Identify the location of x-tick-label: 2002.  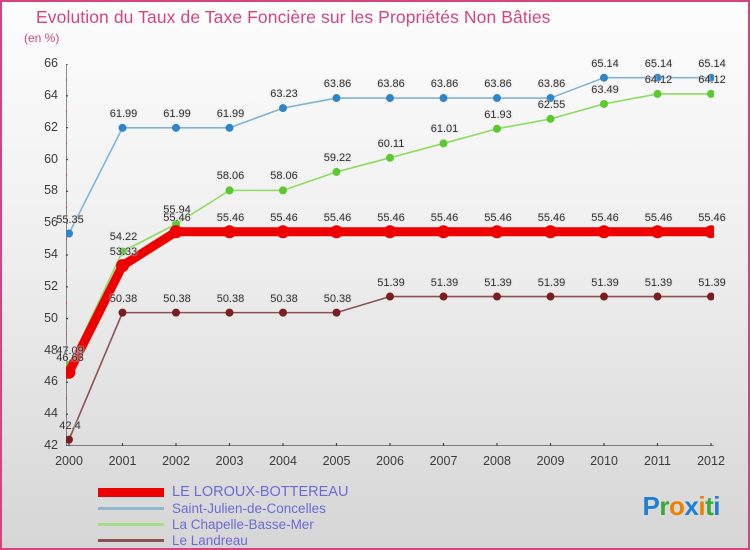
(176, 461).